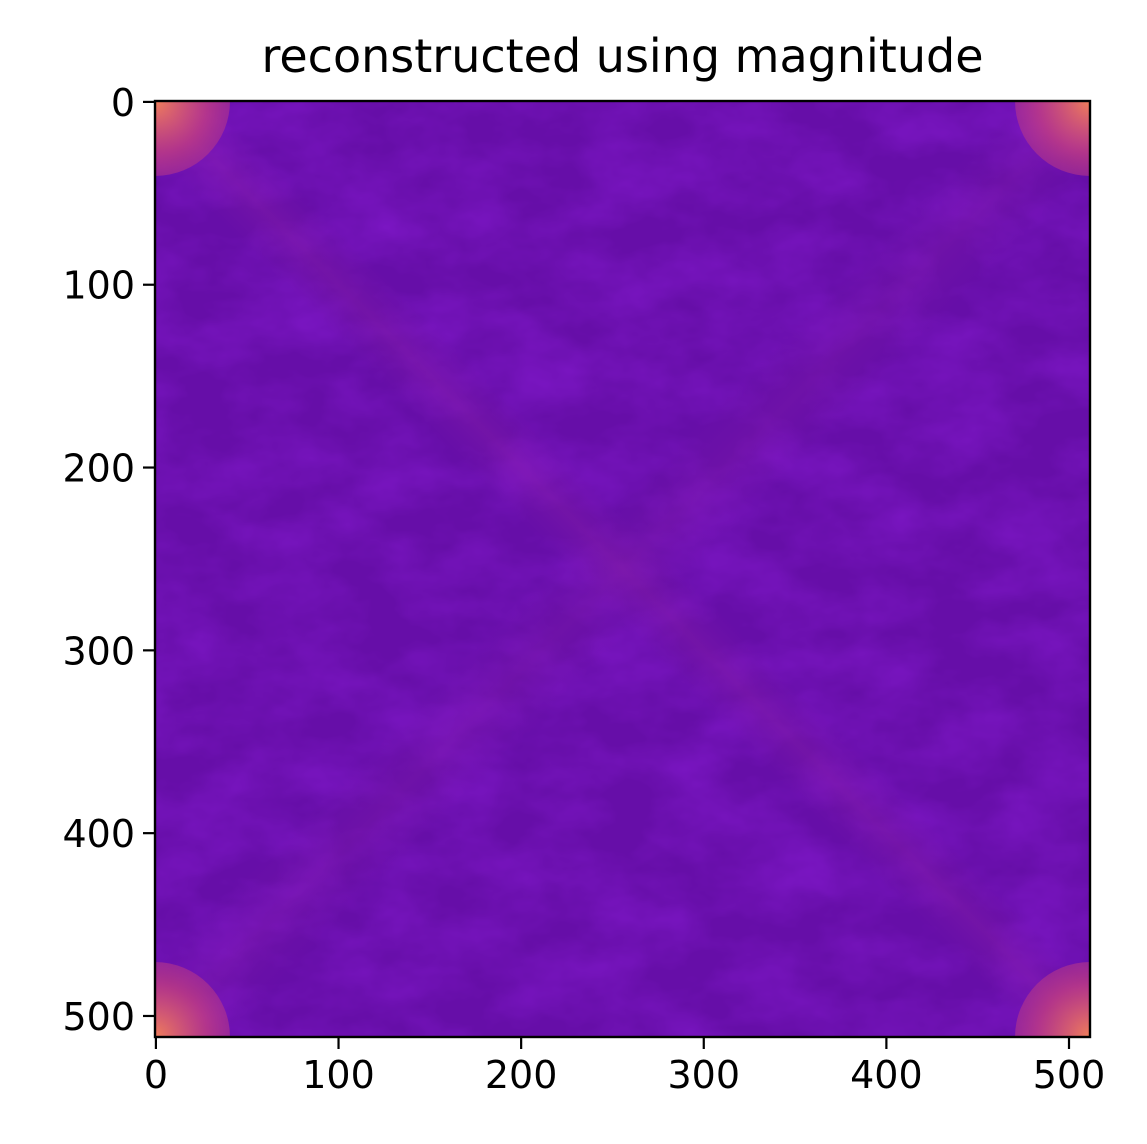 The width and height of the screenshot is (1147, 1144). Describe the element at coordinates (156, 1075) in the screenshot. I see `x-tick-label: 0` at that location.